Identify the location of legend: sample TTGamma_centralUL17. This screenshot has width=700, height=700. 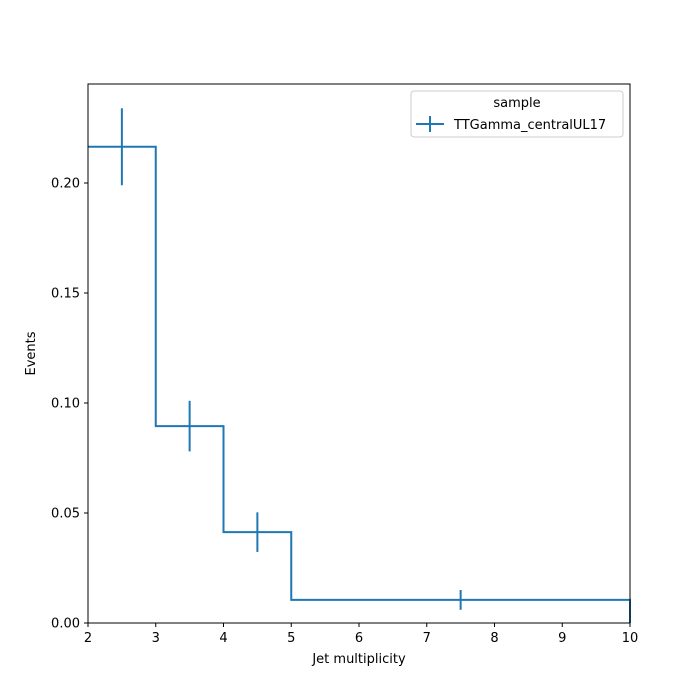
(517, 114).